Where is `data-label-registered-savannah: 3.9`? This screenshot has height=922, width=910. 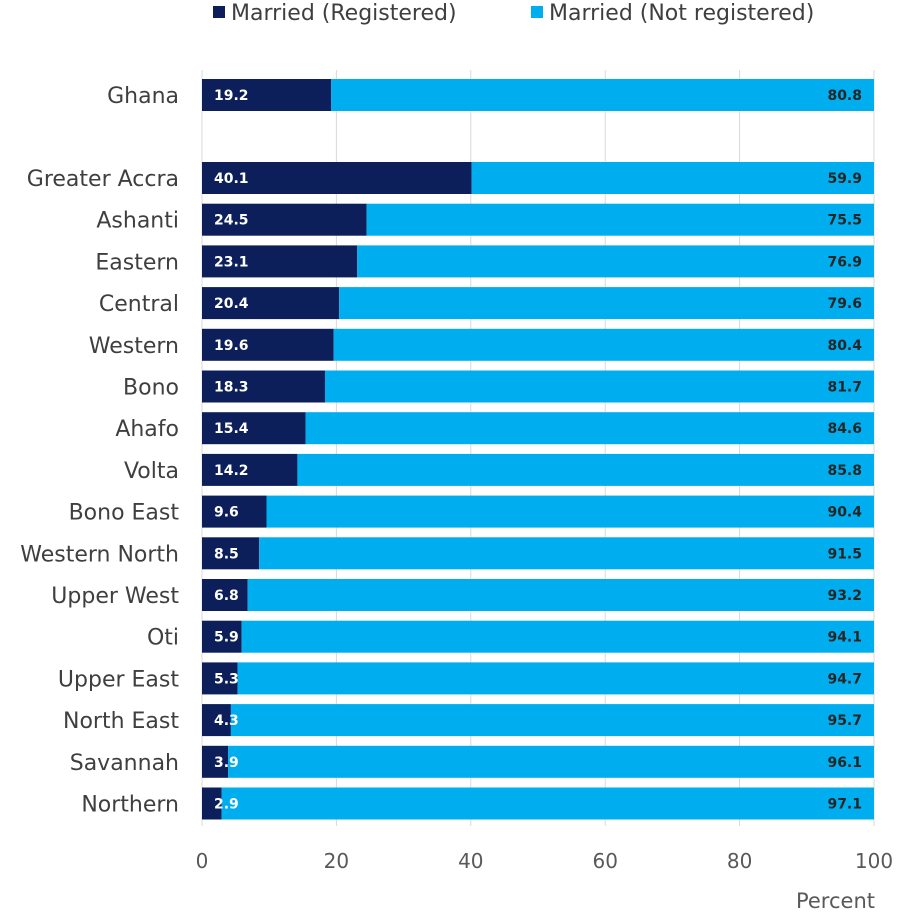
data-label-registered-savannah: 3.9 is located at coordinates (226, 763).